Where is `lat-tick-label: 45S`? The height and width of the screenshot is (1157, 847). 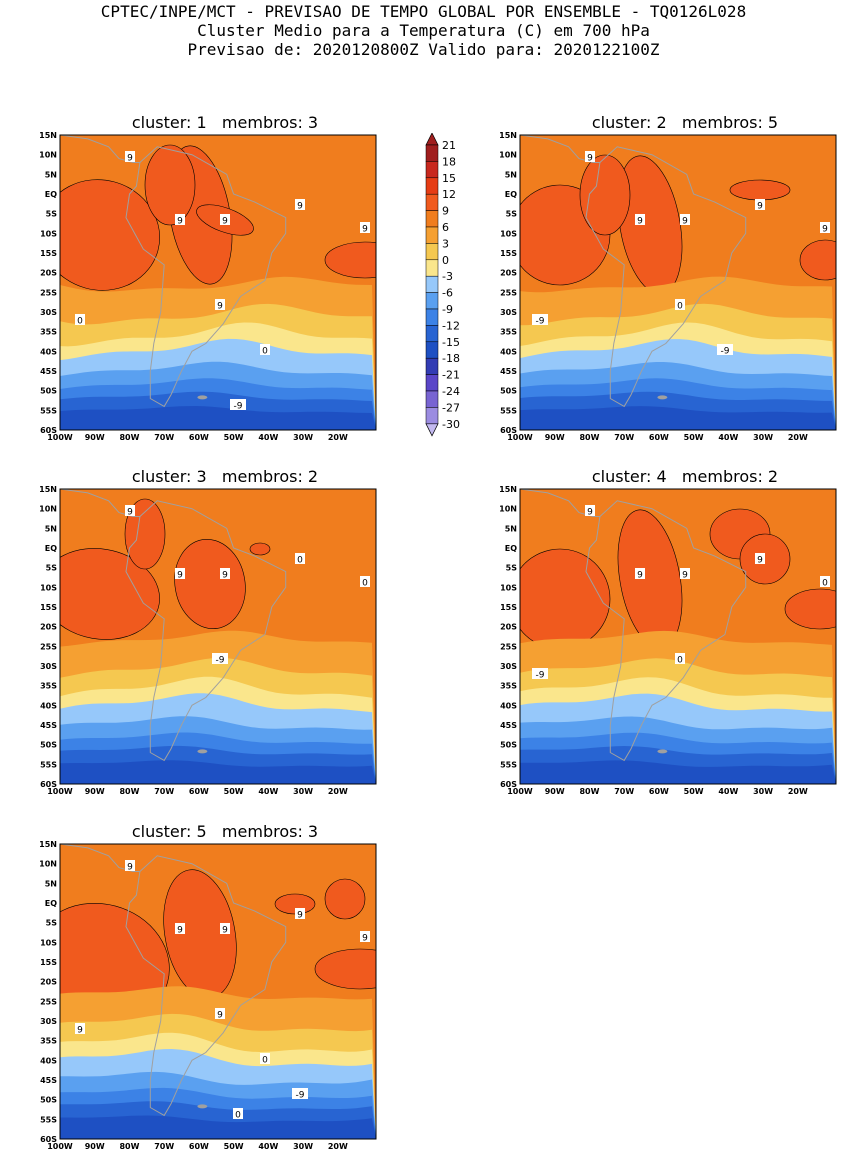 lat-tick-label: 45S is located at coordinates (508, 371).